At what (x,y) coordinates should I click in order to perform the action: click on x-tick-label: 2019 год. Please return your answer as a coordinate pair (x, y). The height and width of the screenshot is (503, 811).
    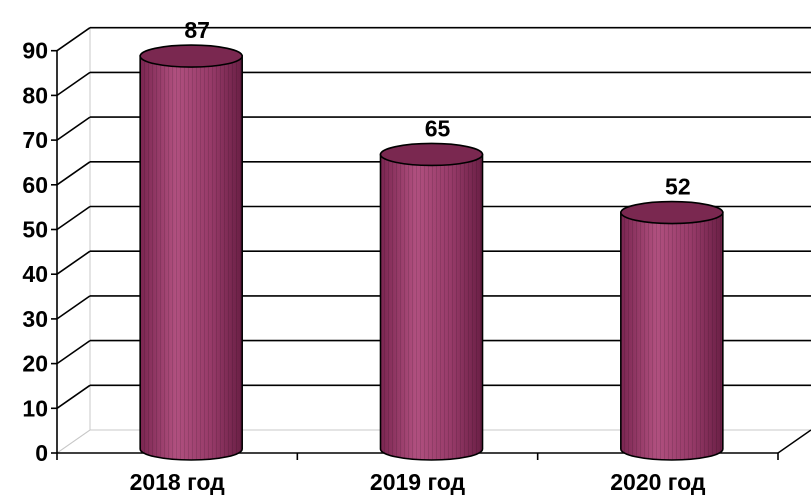
    Looking at the image, I should click on (418, 482).